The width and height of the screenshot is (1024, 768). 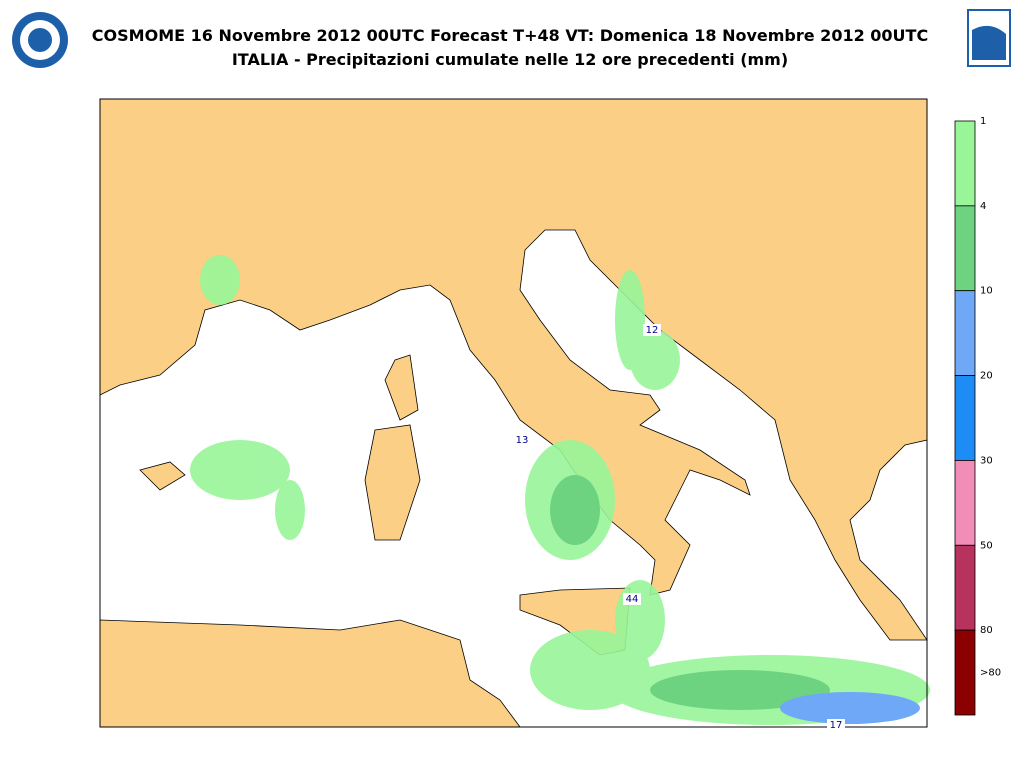 I want to click on logo-left, so click(x=40, y=40).